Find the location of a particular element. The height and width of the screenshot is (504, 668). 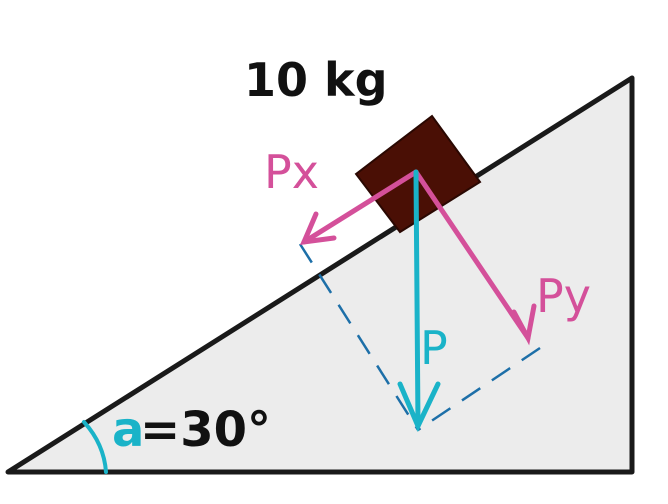

force-px-label: Px is located at coordinates (291, 172).